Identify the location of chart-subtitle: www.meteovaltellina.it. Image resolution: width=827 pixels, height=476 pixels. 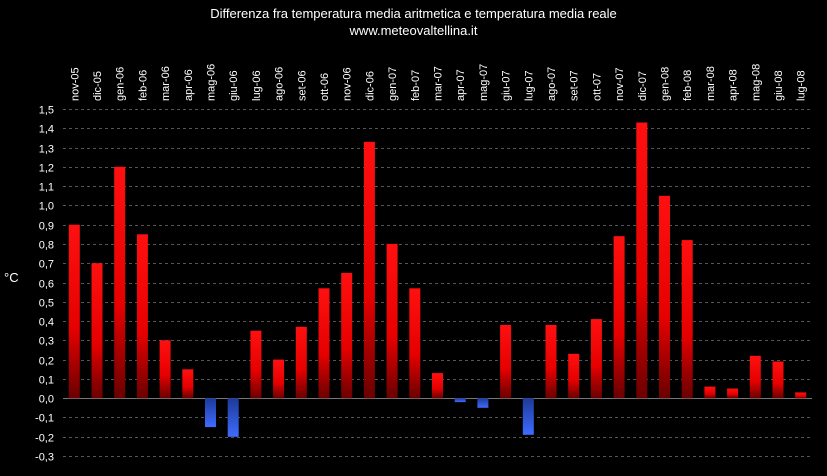
(413, 30).